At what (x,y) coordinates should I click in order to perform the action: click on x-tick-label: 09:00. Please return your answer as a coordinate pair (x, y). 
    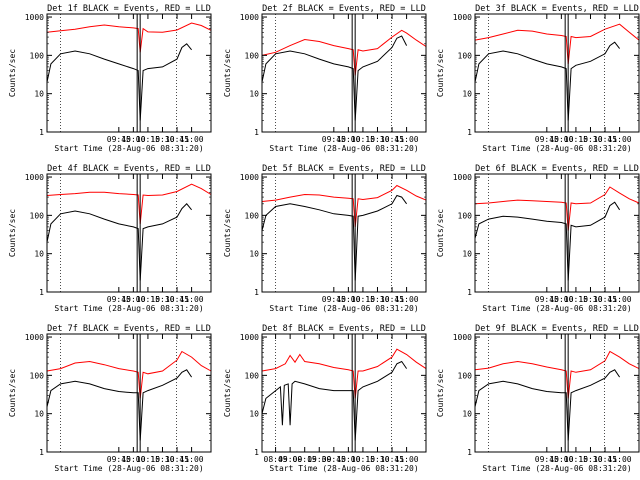
    Looking at the image, I should click on (290, 459).